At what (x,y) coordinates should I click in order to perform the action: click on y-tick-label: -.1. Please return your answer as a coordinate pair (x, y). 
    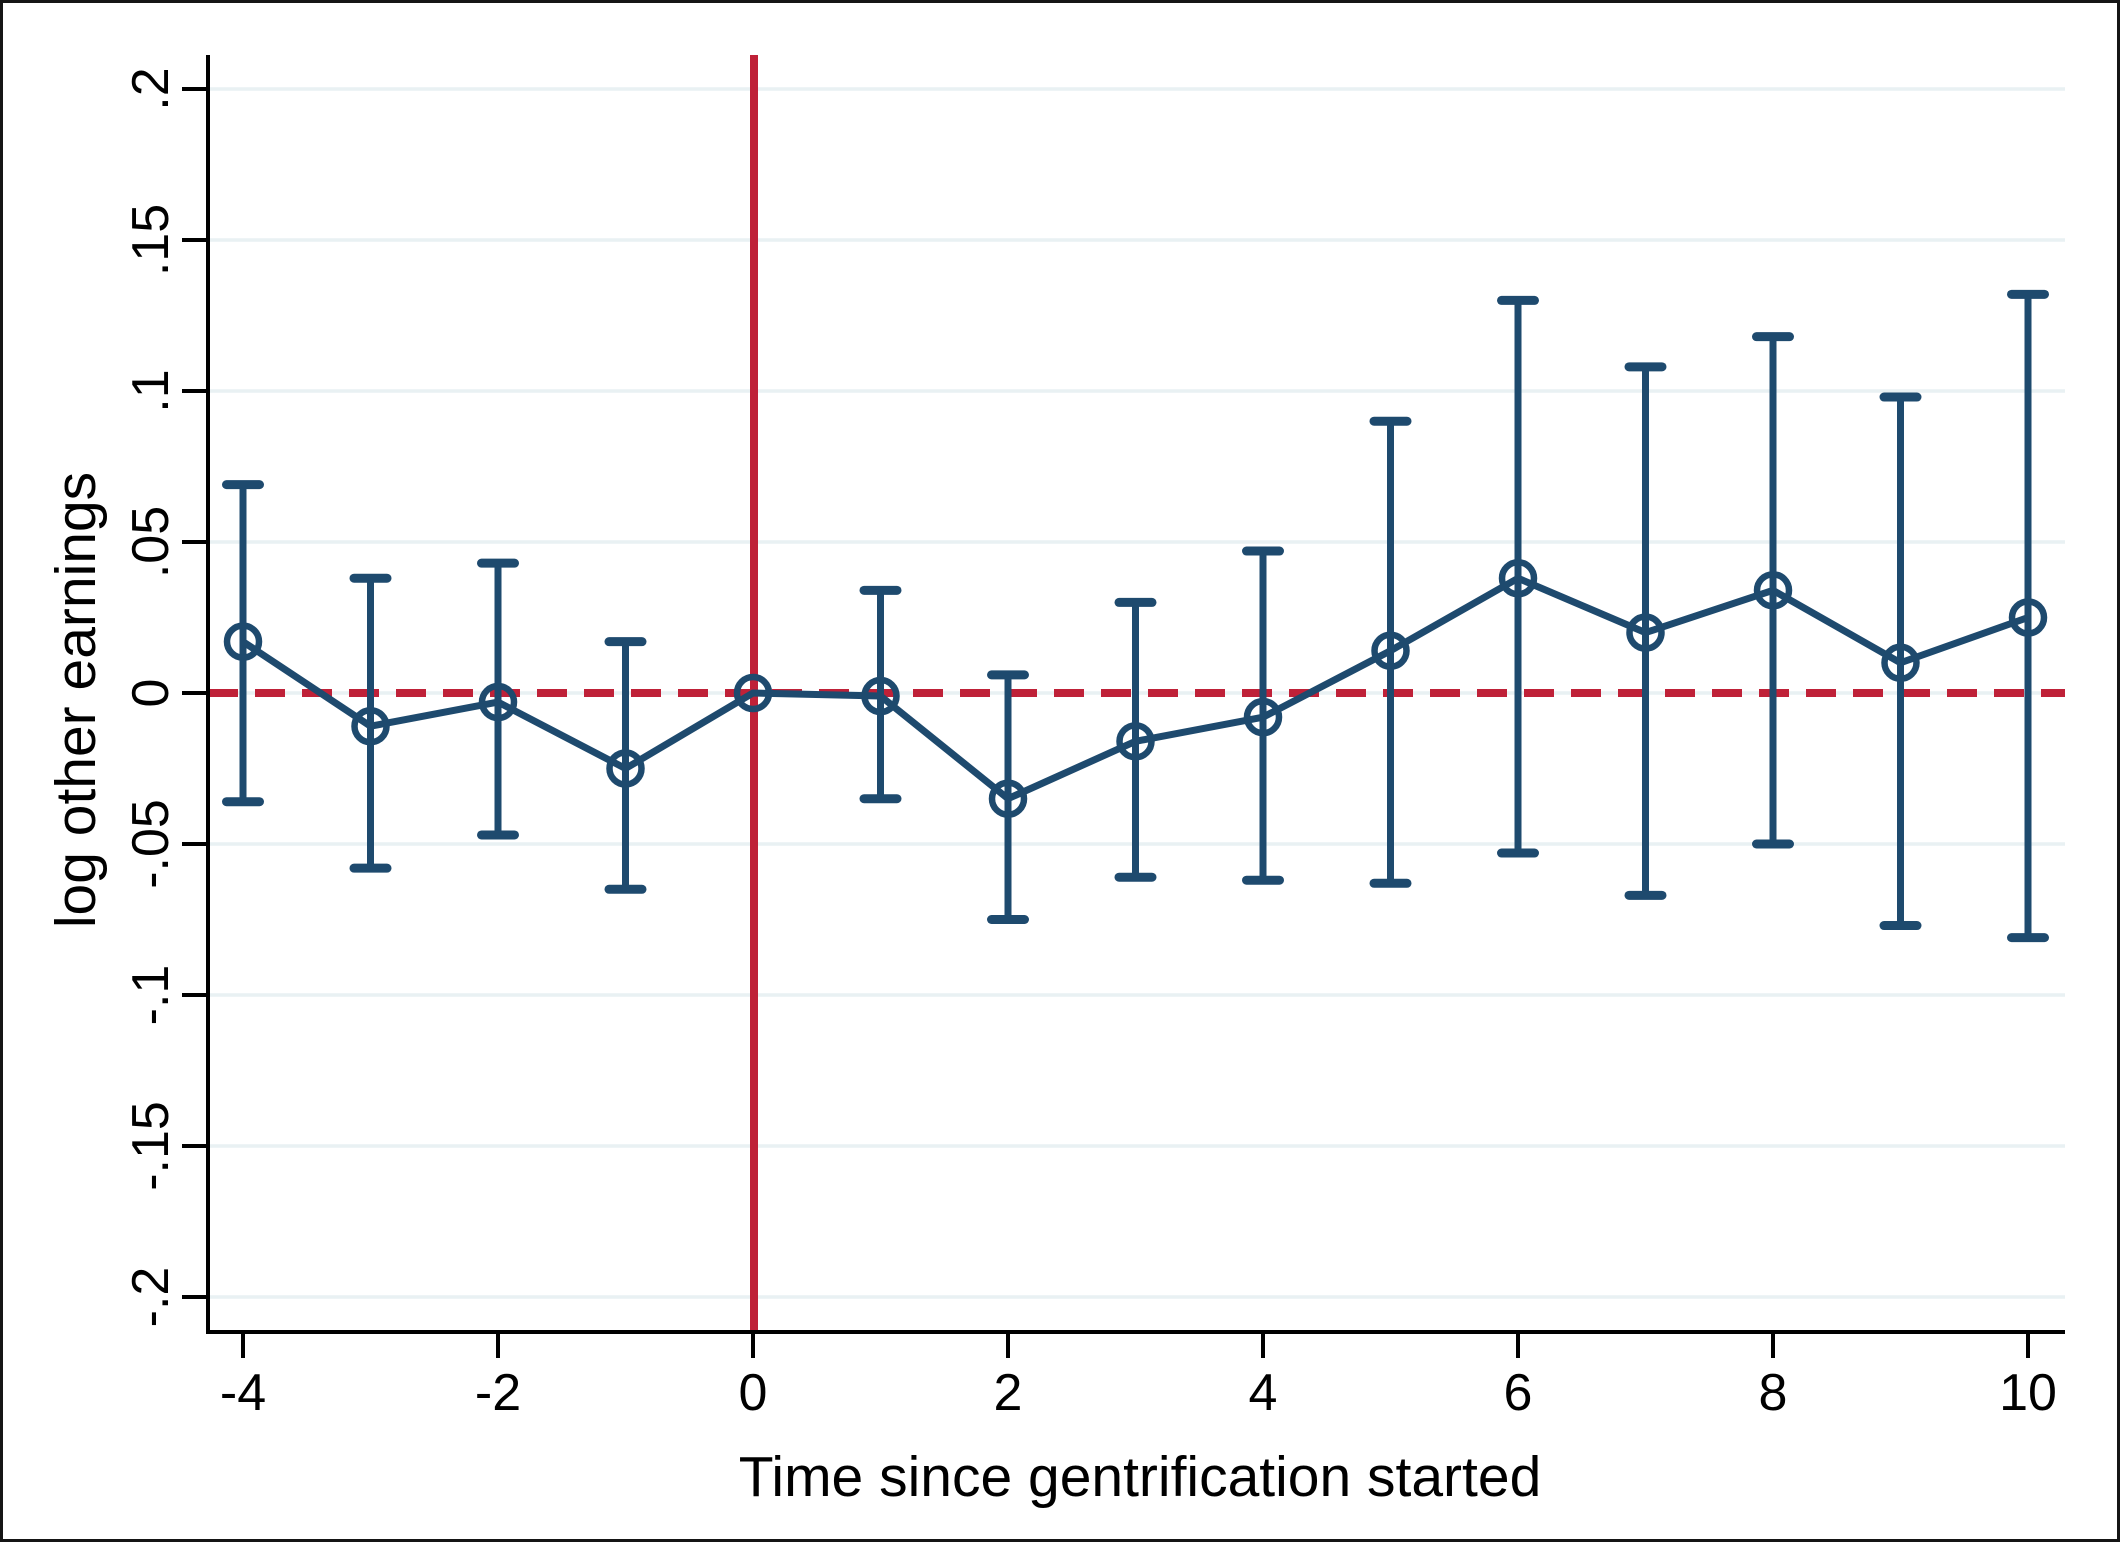
    Looking at the image, I should click on (151, 995).